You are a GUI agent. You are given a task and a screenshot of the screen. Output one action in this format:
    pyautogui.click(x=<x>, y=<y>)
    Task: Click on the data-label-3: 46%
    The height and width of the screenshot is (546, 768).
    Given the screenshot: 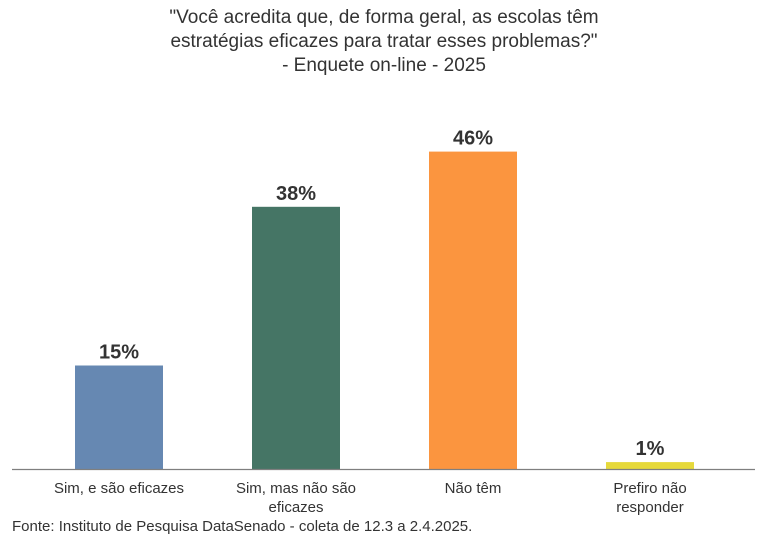 What is the action you would take?
    pyautogui.click(x=473, y=139)
    